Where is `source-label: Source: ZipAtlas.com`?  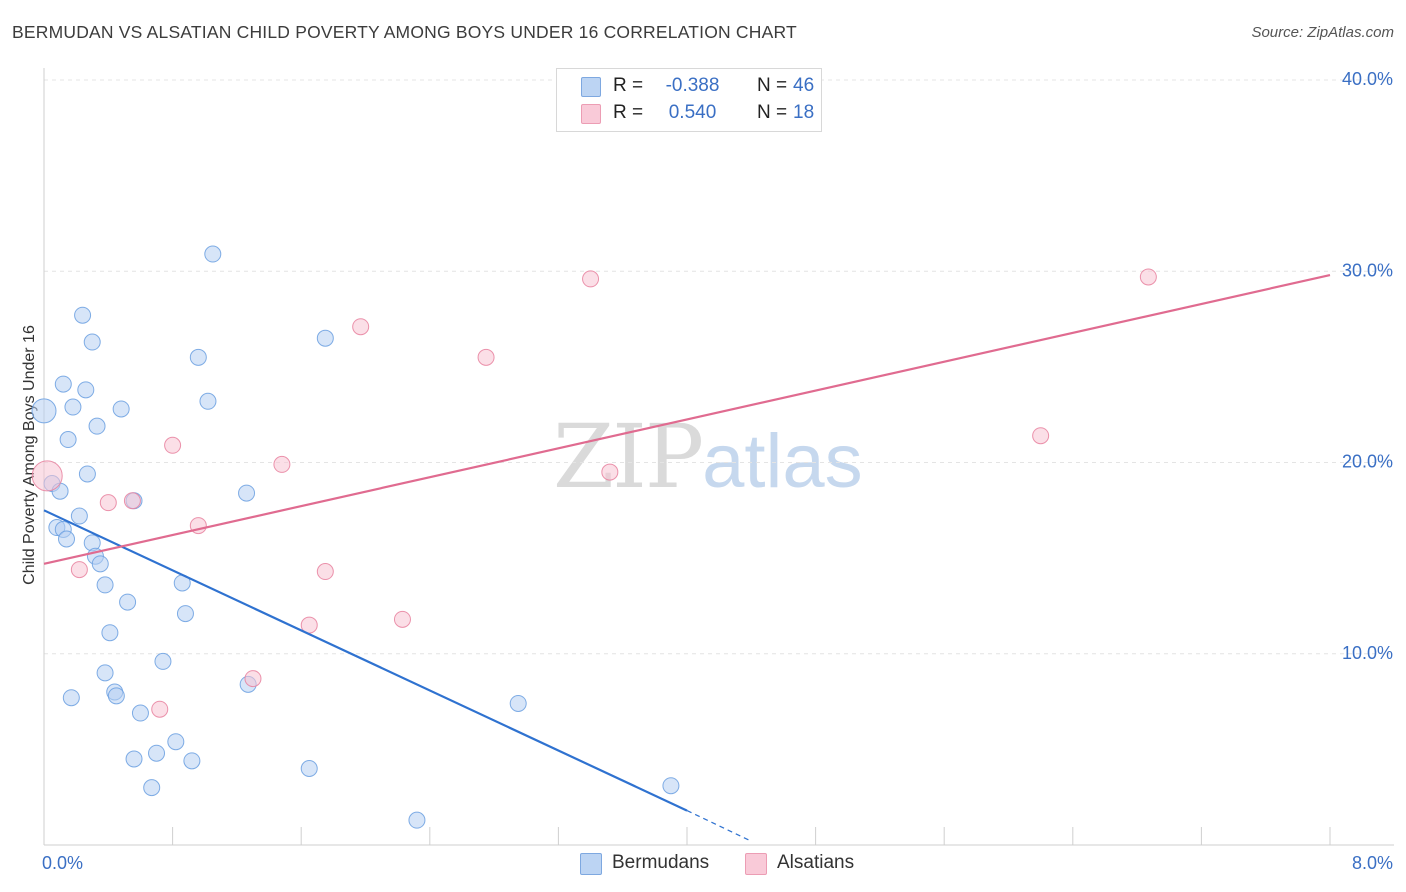
source-label: Source: ZipAtlas.com is located at coordinates (1322, 32).